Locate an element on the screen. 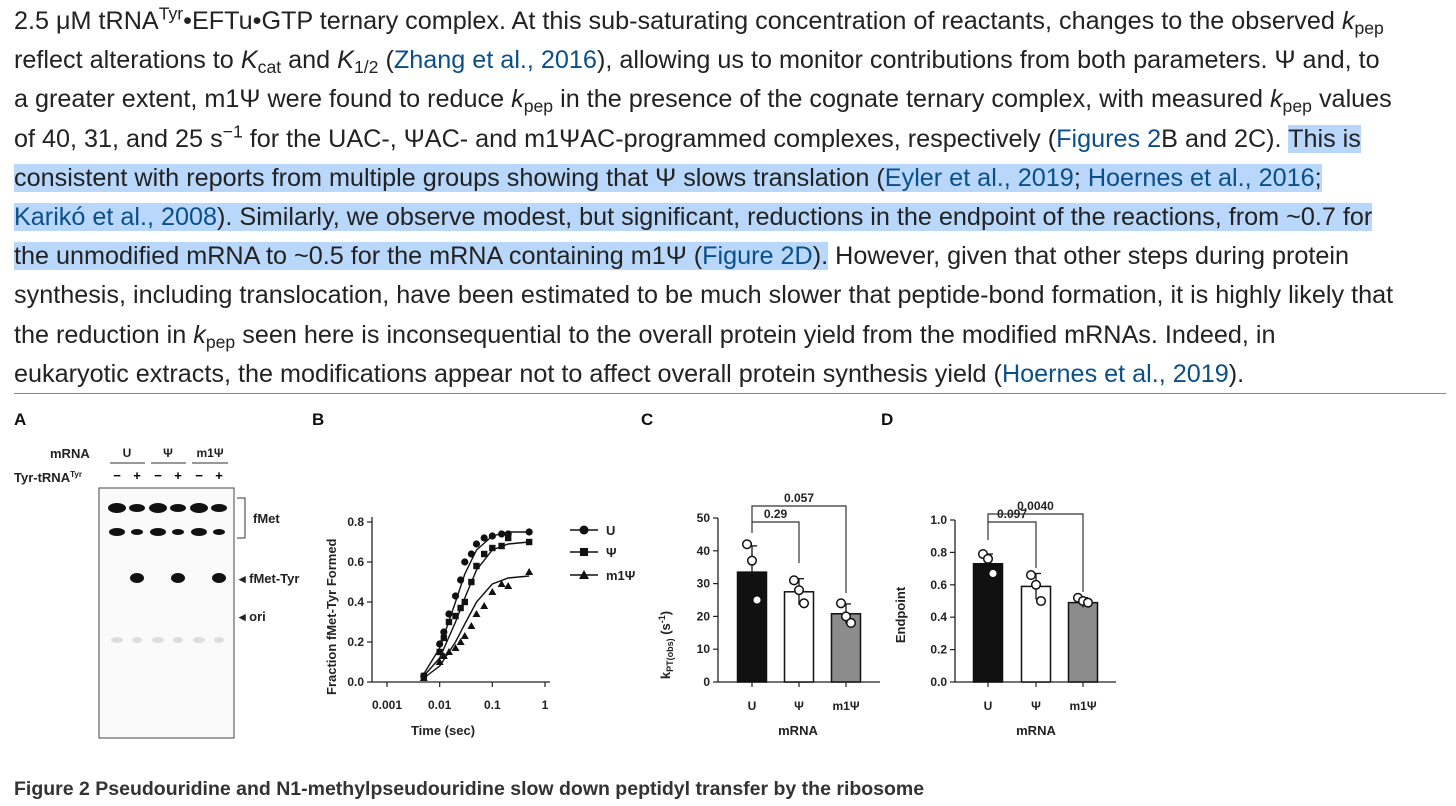 This screenshot has height=806, width=1456. subscript: 1/2 is located at coordinates (366, 67).